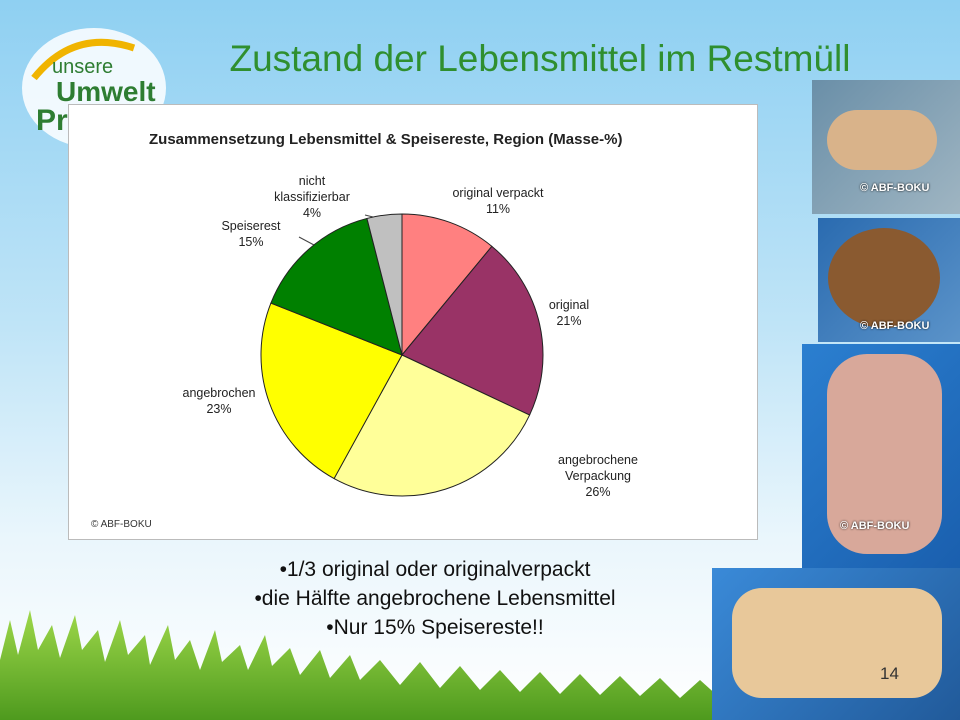  I want to click on slice-label: Speiserest 15%, so click(251, 234).